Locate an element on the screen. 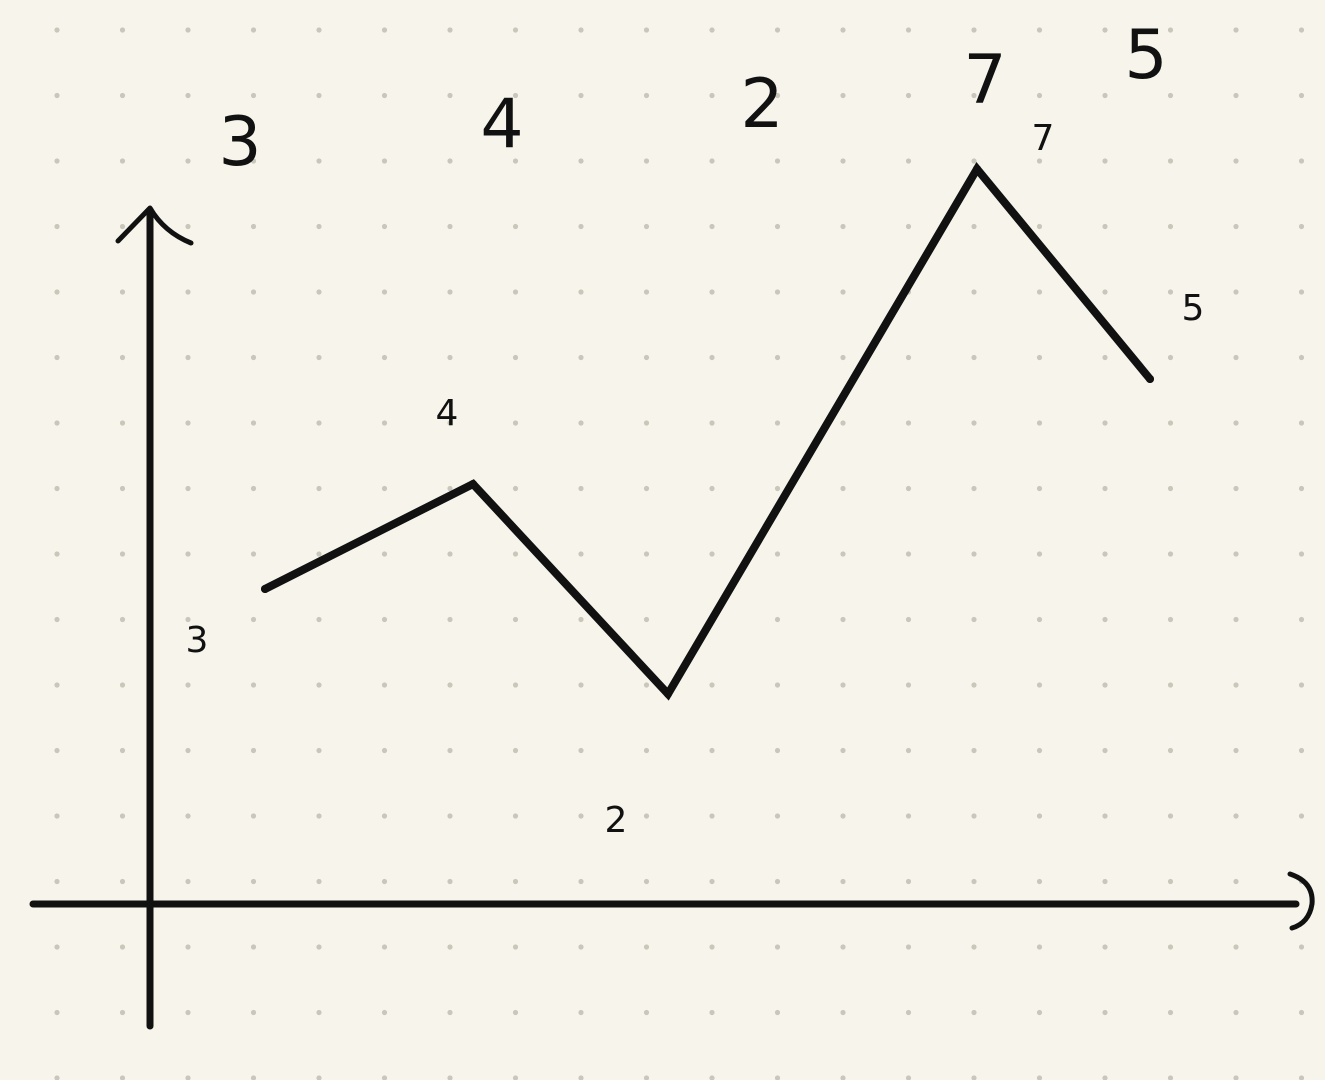 This screenshot has height=1080, width=1325. data-point is located at coordinates (265, 589).